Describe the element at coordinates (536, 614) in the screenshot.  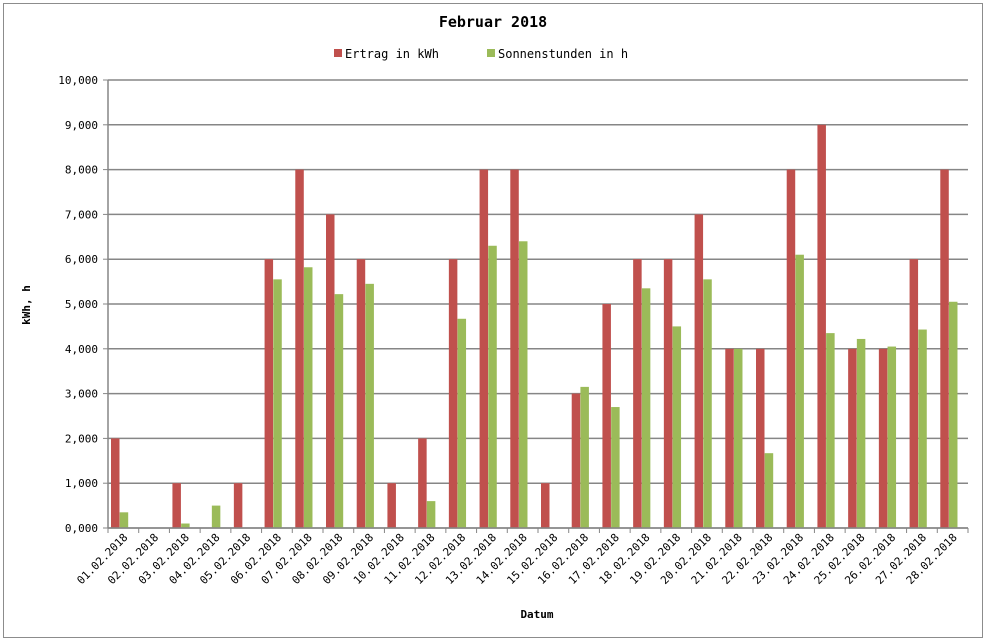
I see `x-axis-label: Datum` at that location.